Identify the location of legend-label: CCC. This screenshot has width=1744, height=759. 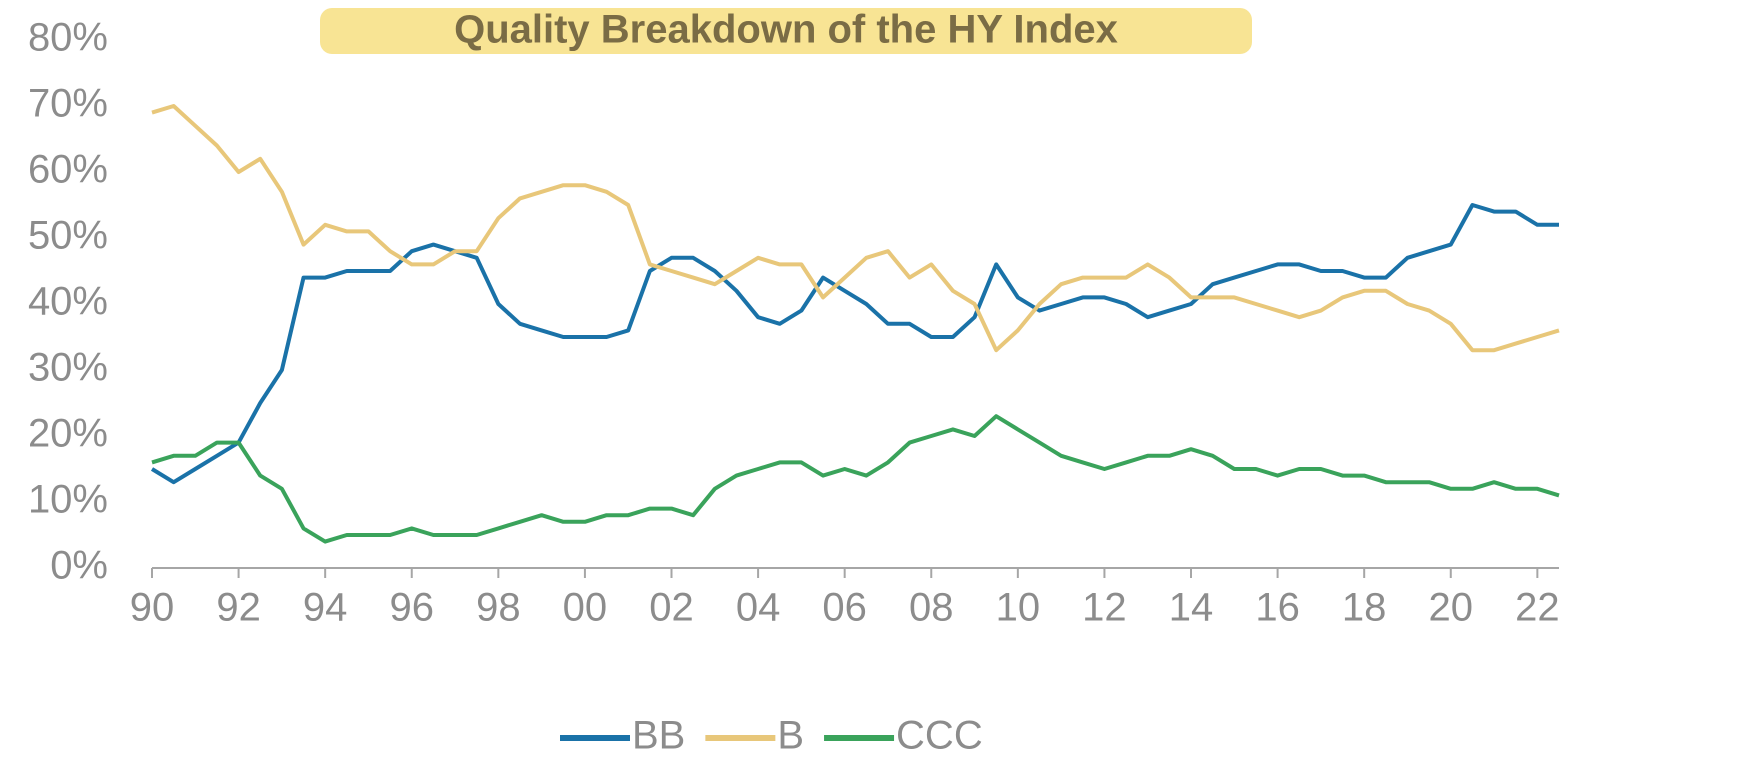
(939, 736).